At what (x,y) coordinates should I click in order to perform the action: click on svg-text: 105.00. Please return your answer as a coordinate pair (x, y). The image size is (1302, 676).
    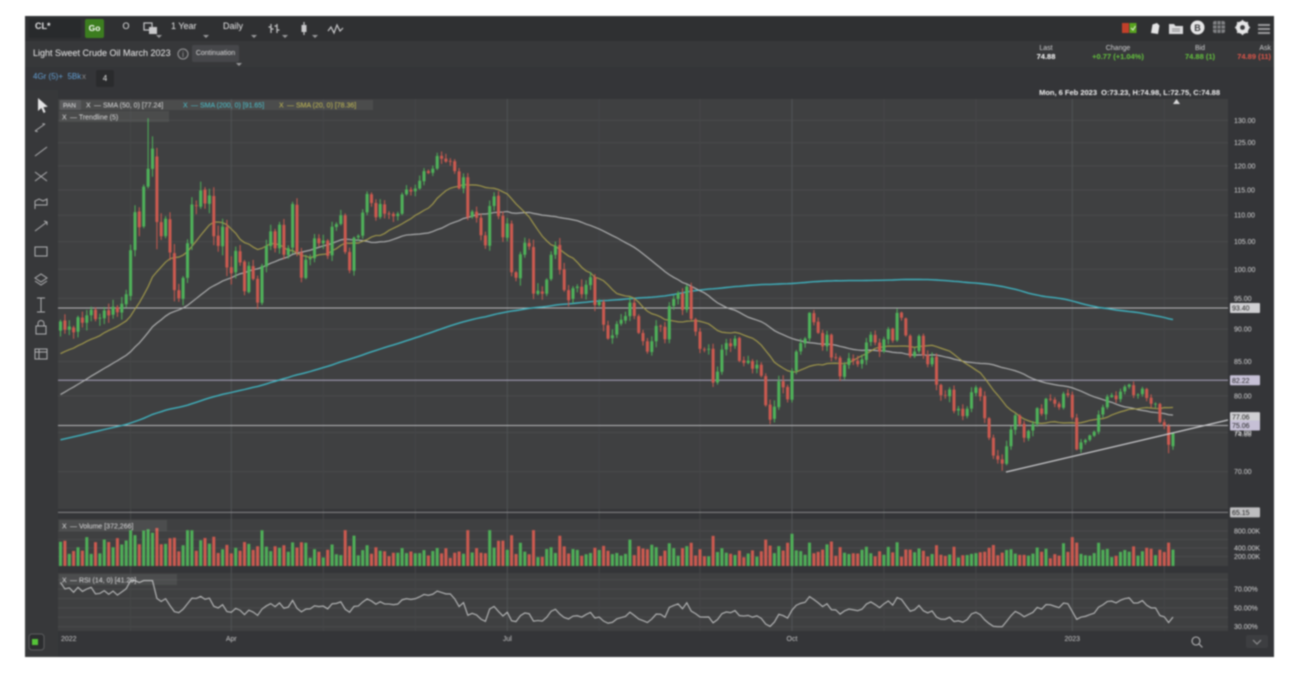
    Looking at the image, I should click on (1245, 242).